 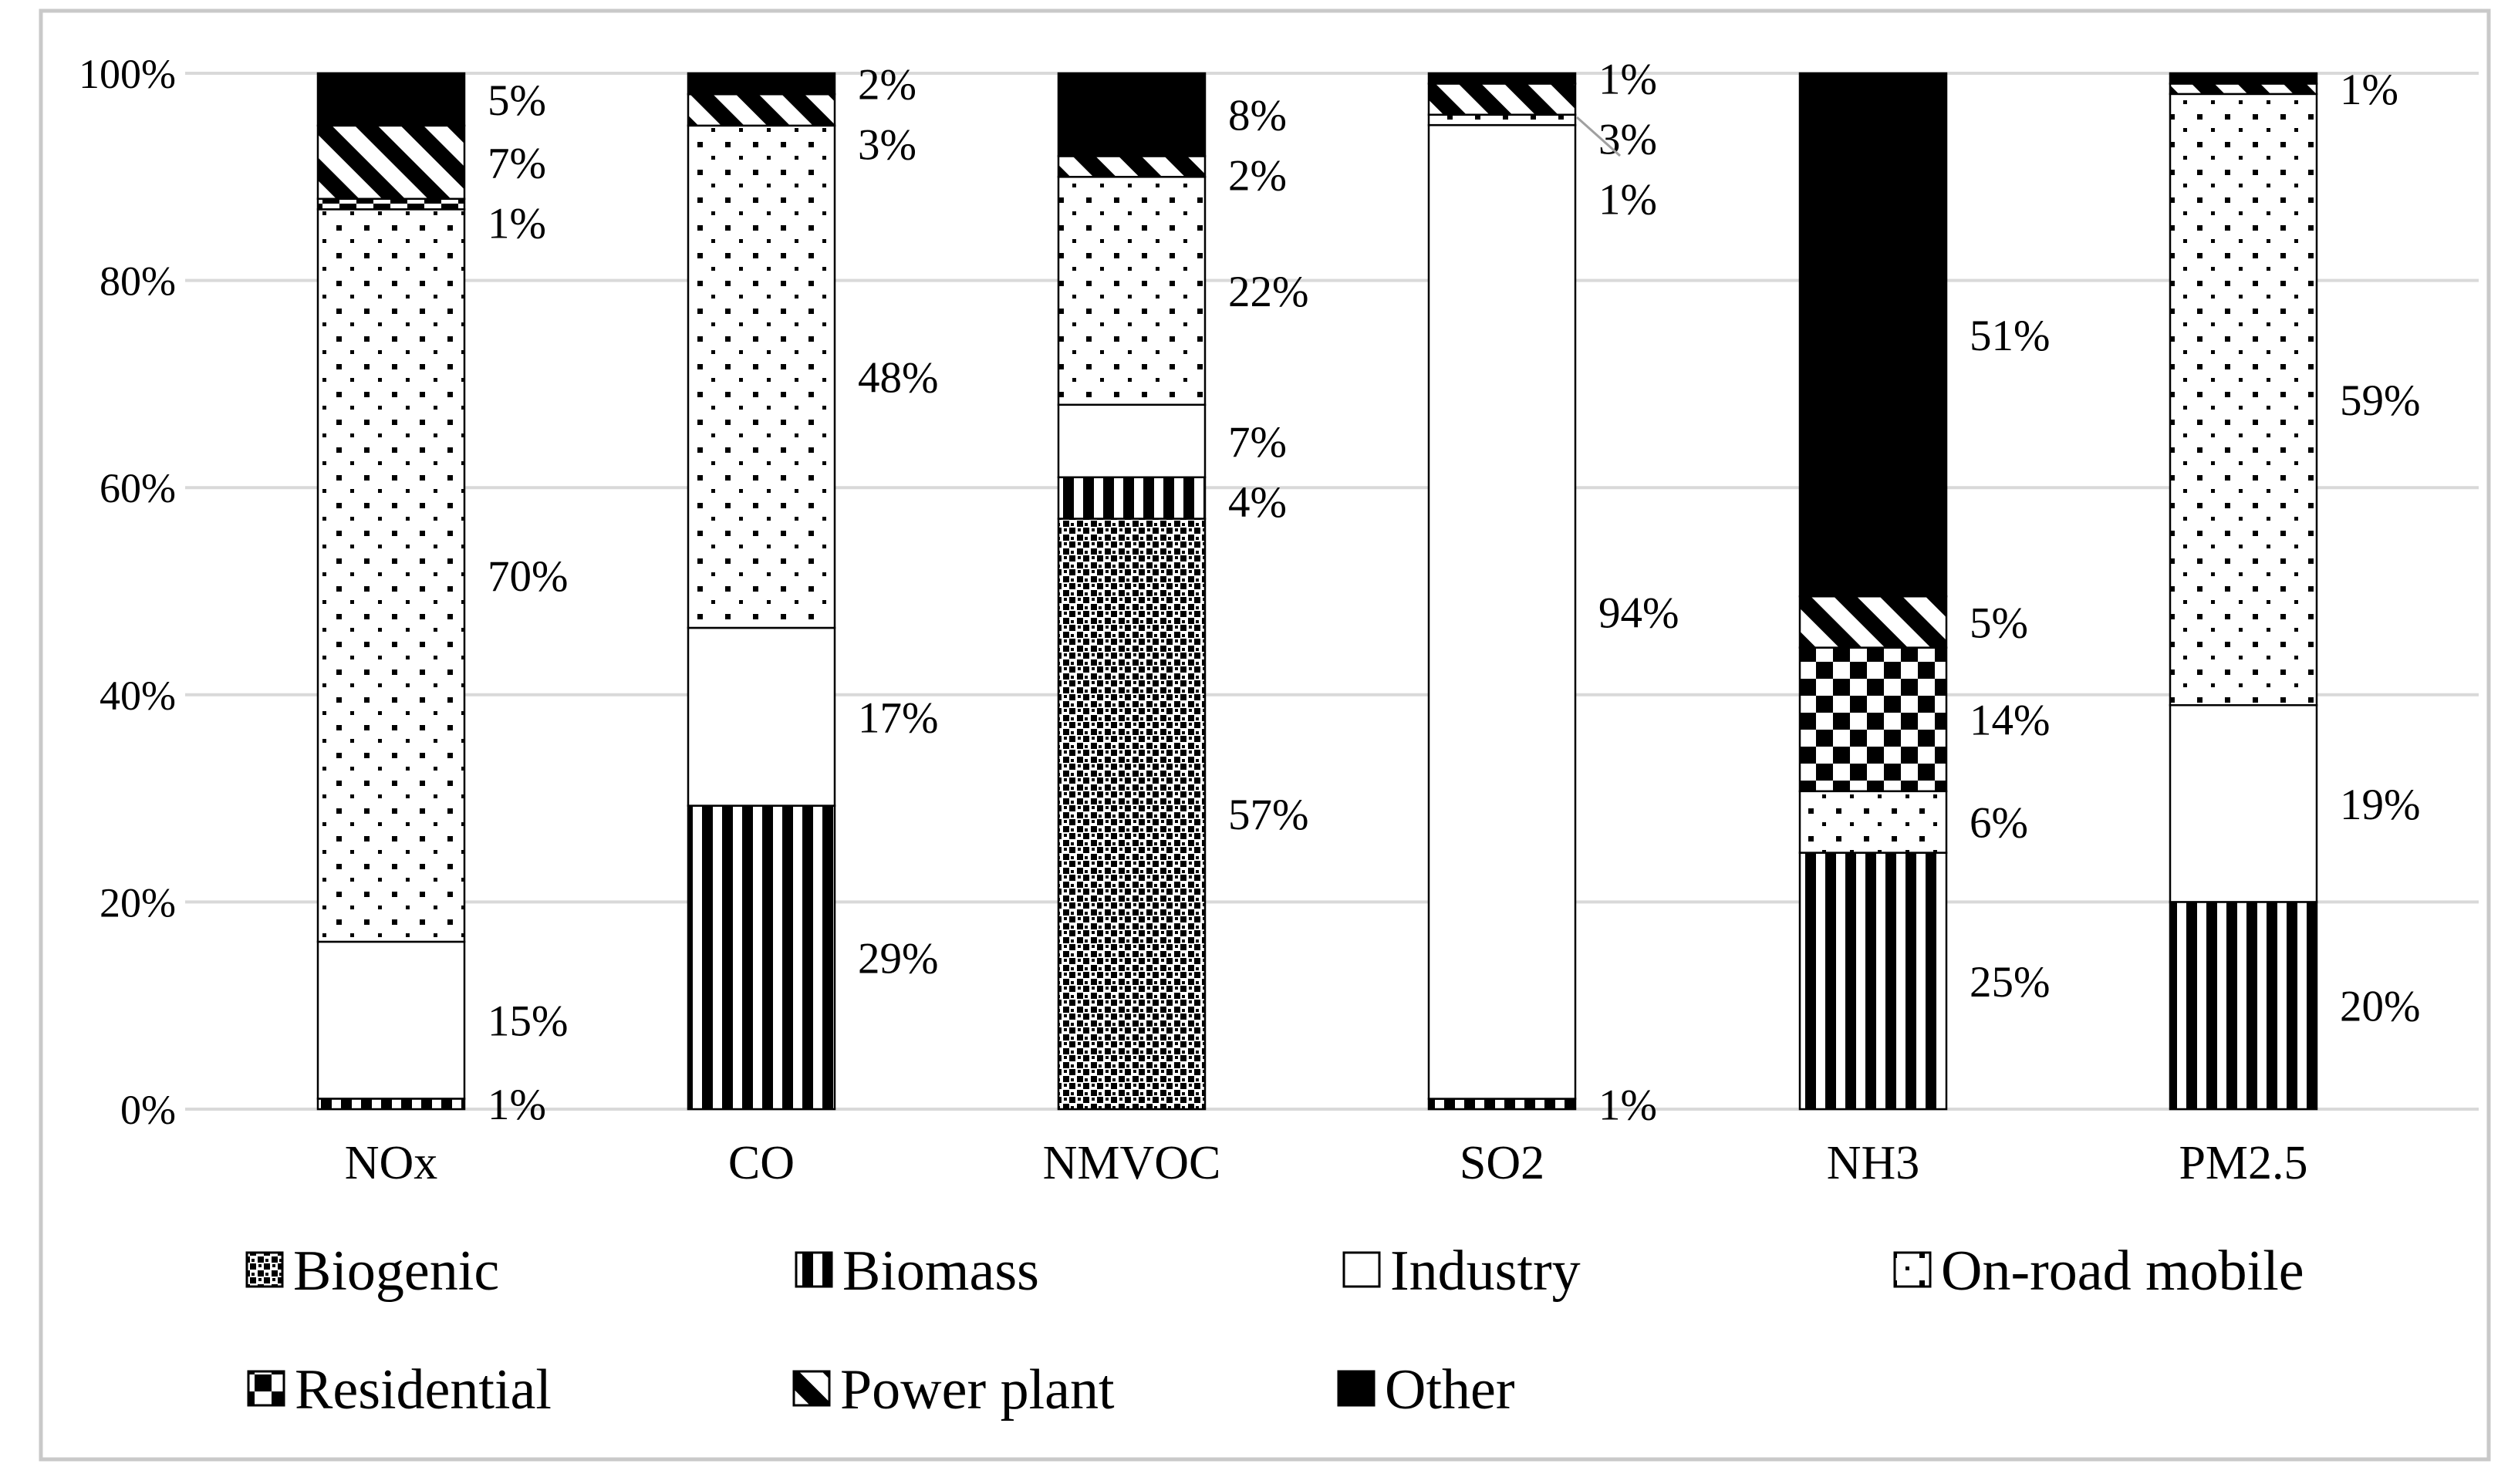 I want to click on data-label: 94%, so click(x=1638, y=613).